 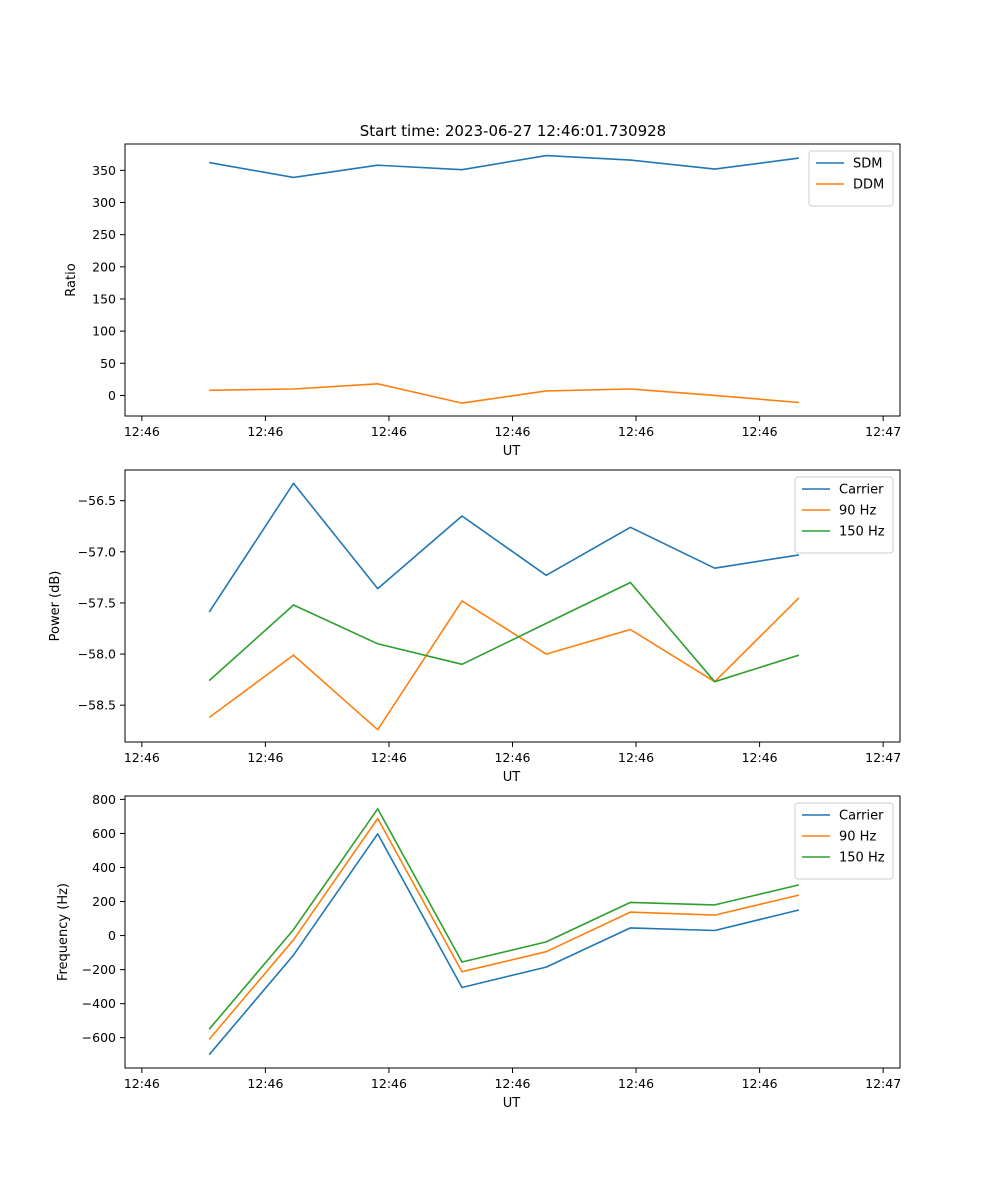 What do you see at coordinates (71, 279) in the screenshot?
I see `y-axis-label: Ratio` at bounding box center [71, 279].